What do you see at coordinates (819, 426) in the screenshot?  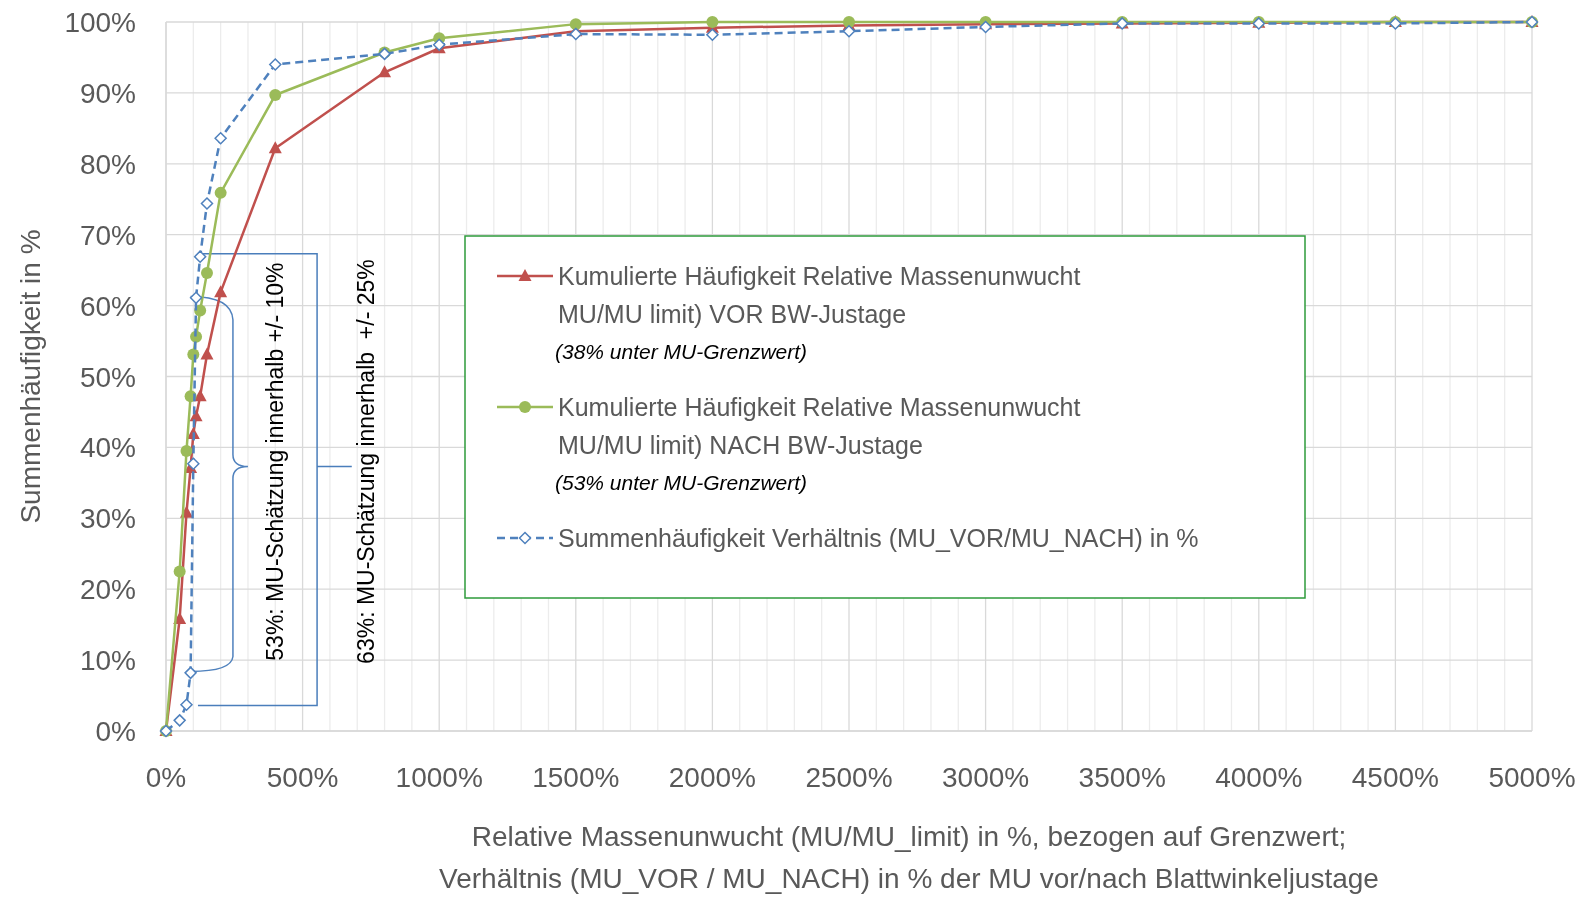 I see `legend-label: Kumulierte Häufigkeit Relative Massenunwucht MU/MU limit) NACH BW-Justage` at bounding box center [819, 426].